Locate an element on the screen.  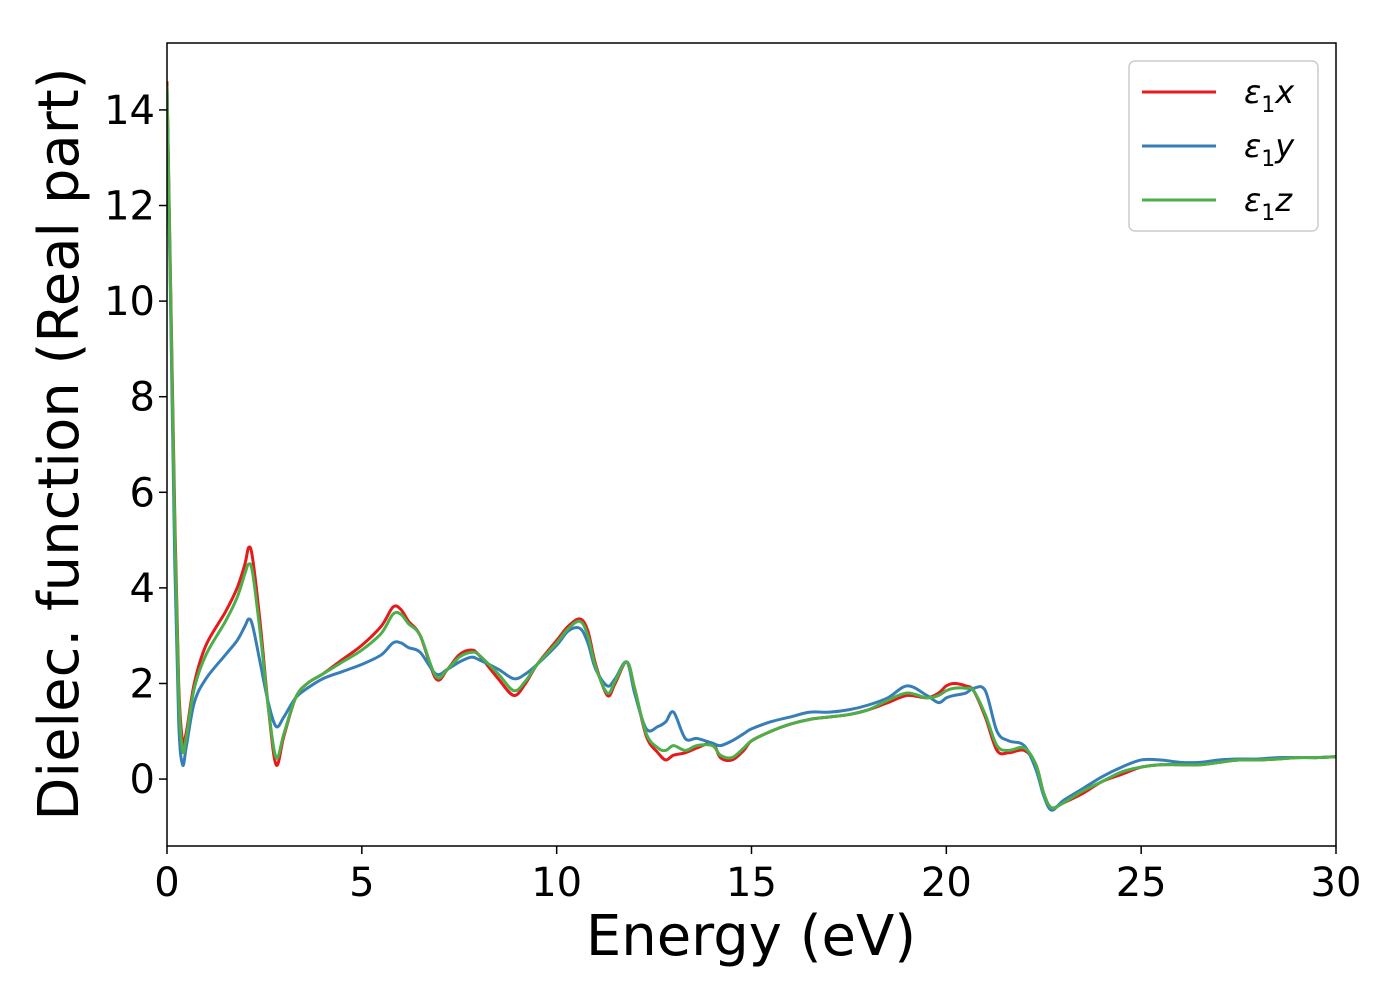
y-tick-label: 0 is located at coordinates (142, 780).